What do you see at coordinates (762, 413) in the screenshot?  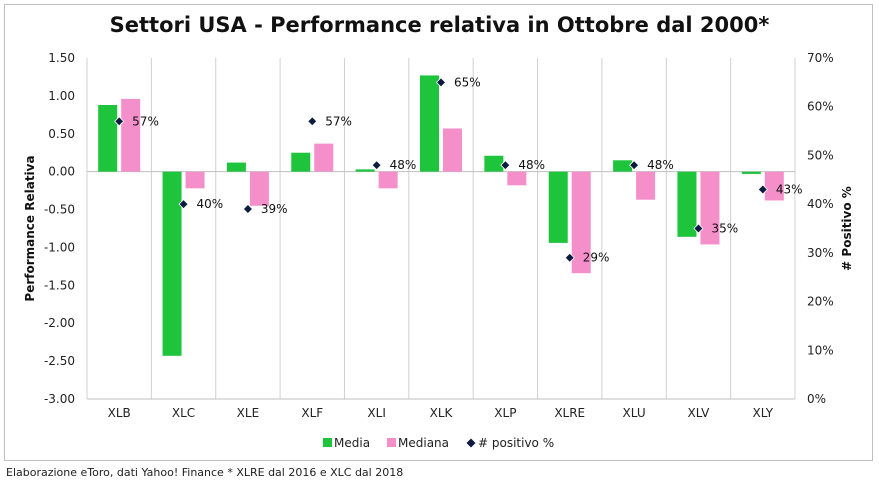 I see `x-tick-label: XLY` at bounding box center [762, 413].